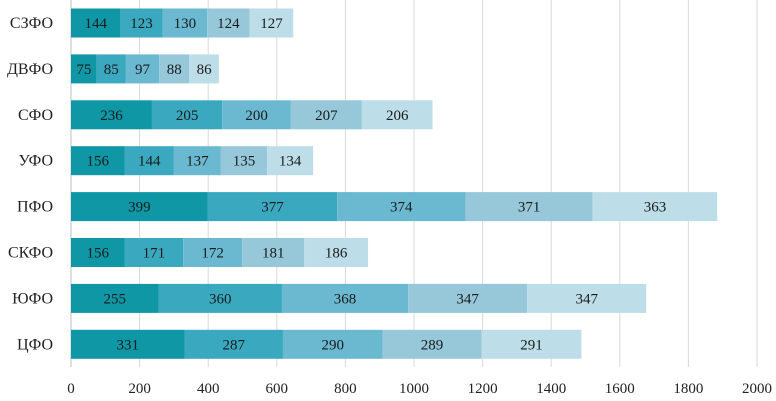 The height and width of the screenshot is (401, 776). I want to click on data-label: 377, so click(272, 208).